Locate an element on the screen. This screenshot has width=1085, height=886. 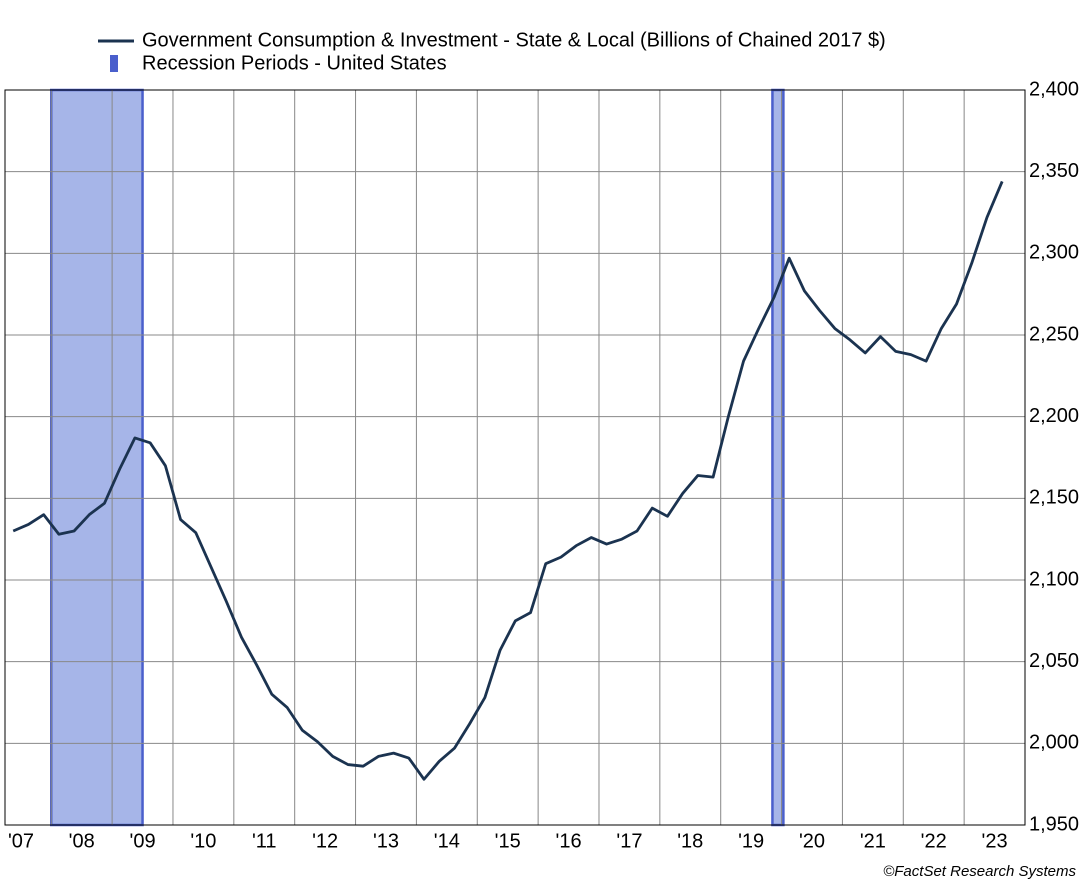
y-tick-label: 2,100 is located at coordinates (1054, 579).